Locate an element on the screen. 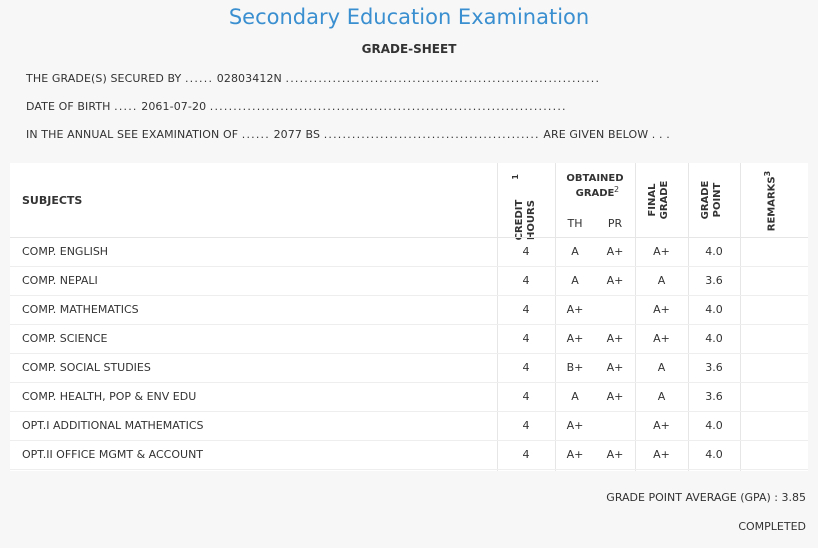 The image size is (818, 548). header-subjects: SUBJECTS is located at coordinates (52, 200).